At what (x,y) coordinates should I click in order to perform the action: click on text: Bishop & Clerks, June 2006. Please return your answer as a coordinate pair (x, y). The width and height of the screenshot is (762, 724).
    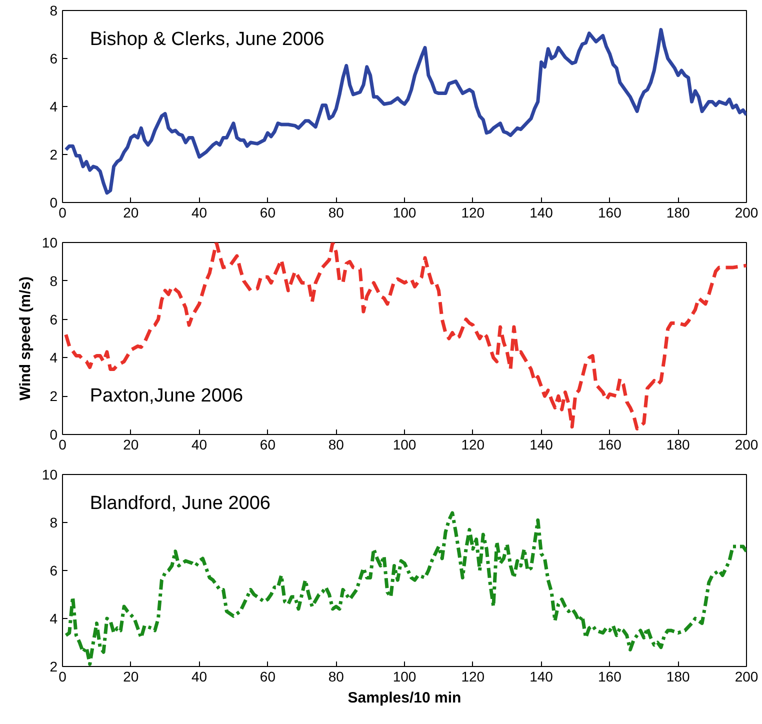
    Looking at the image, I should click on (207, 39).